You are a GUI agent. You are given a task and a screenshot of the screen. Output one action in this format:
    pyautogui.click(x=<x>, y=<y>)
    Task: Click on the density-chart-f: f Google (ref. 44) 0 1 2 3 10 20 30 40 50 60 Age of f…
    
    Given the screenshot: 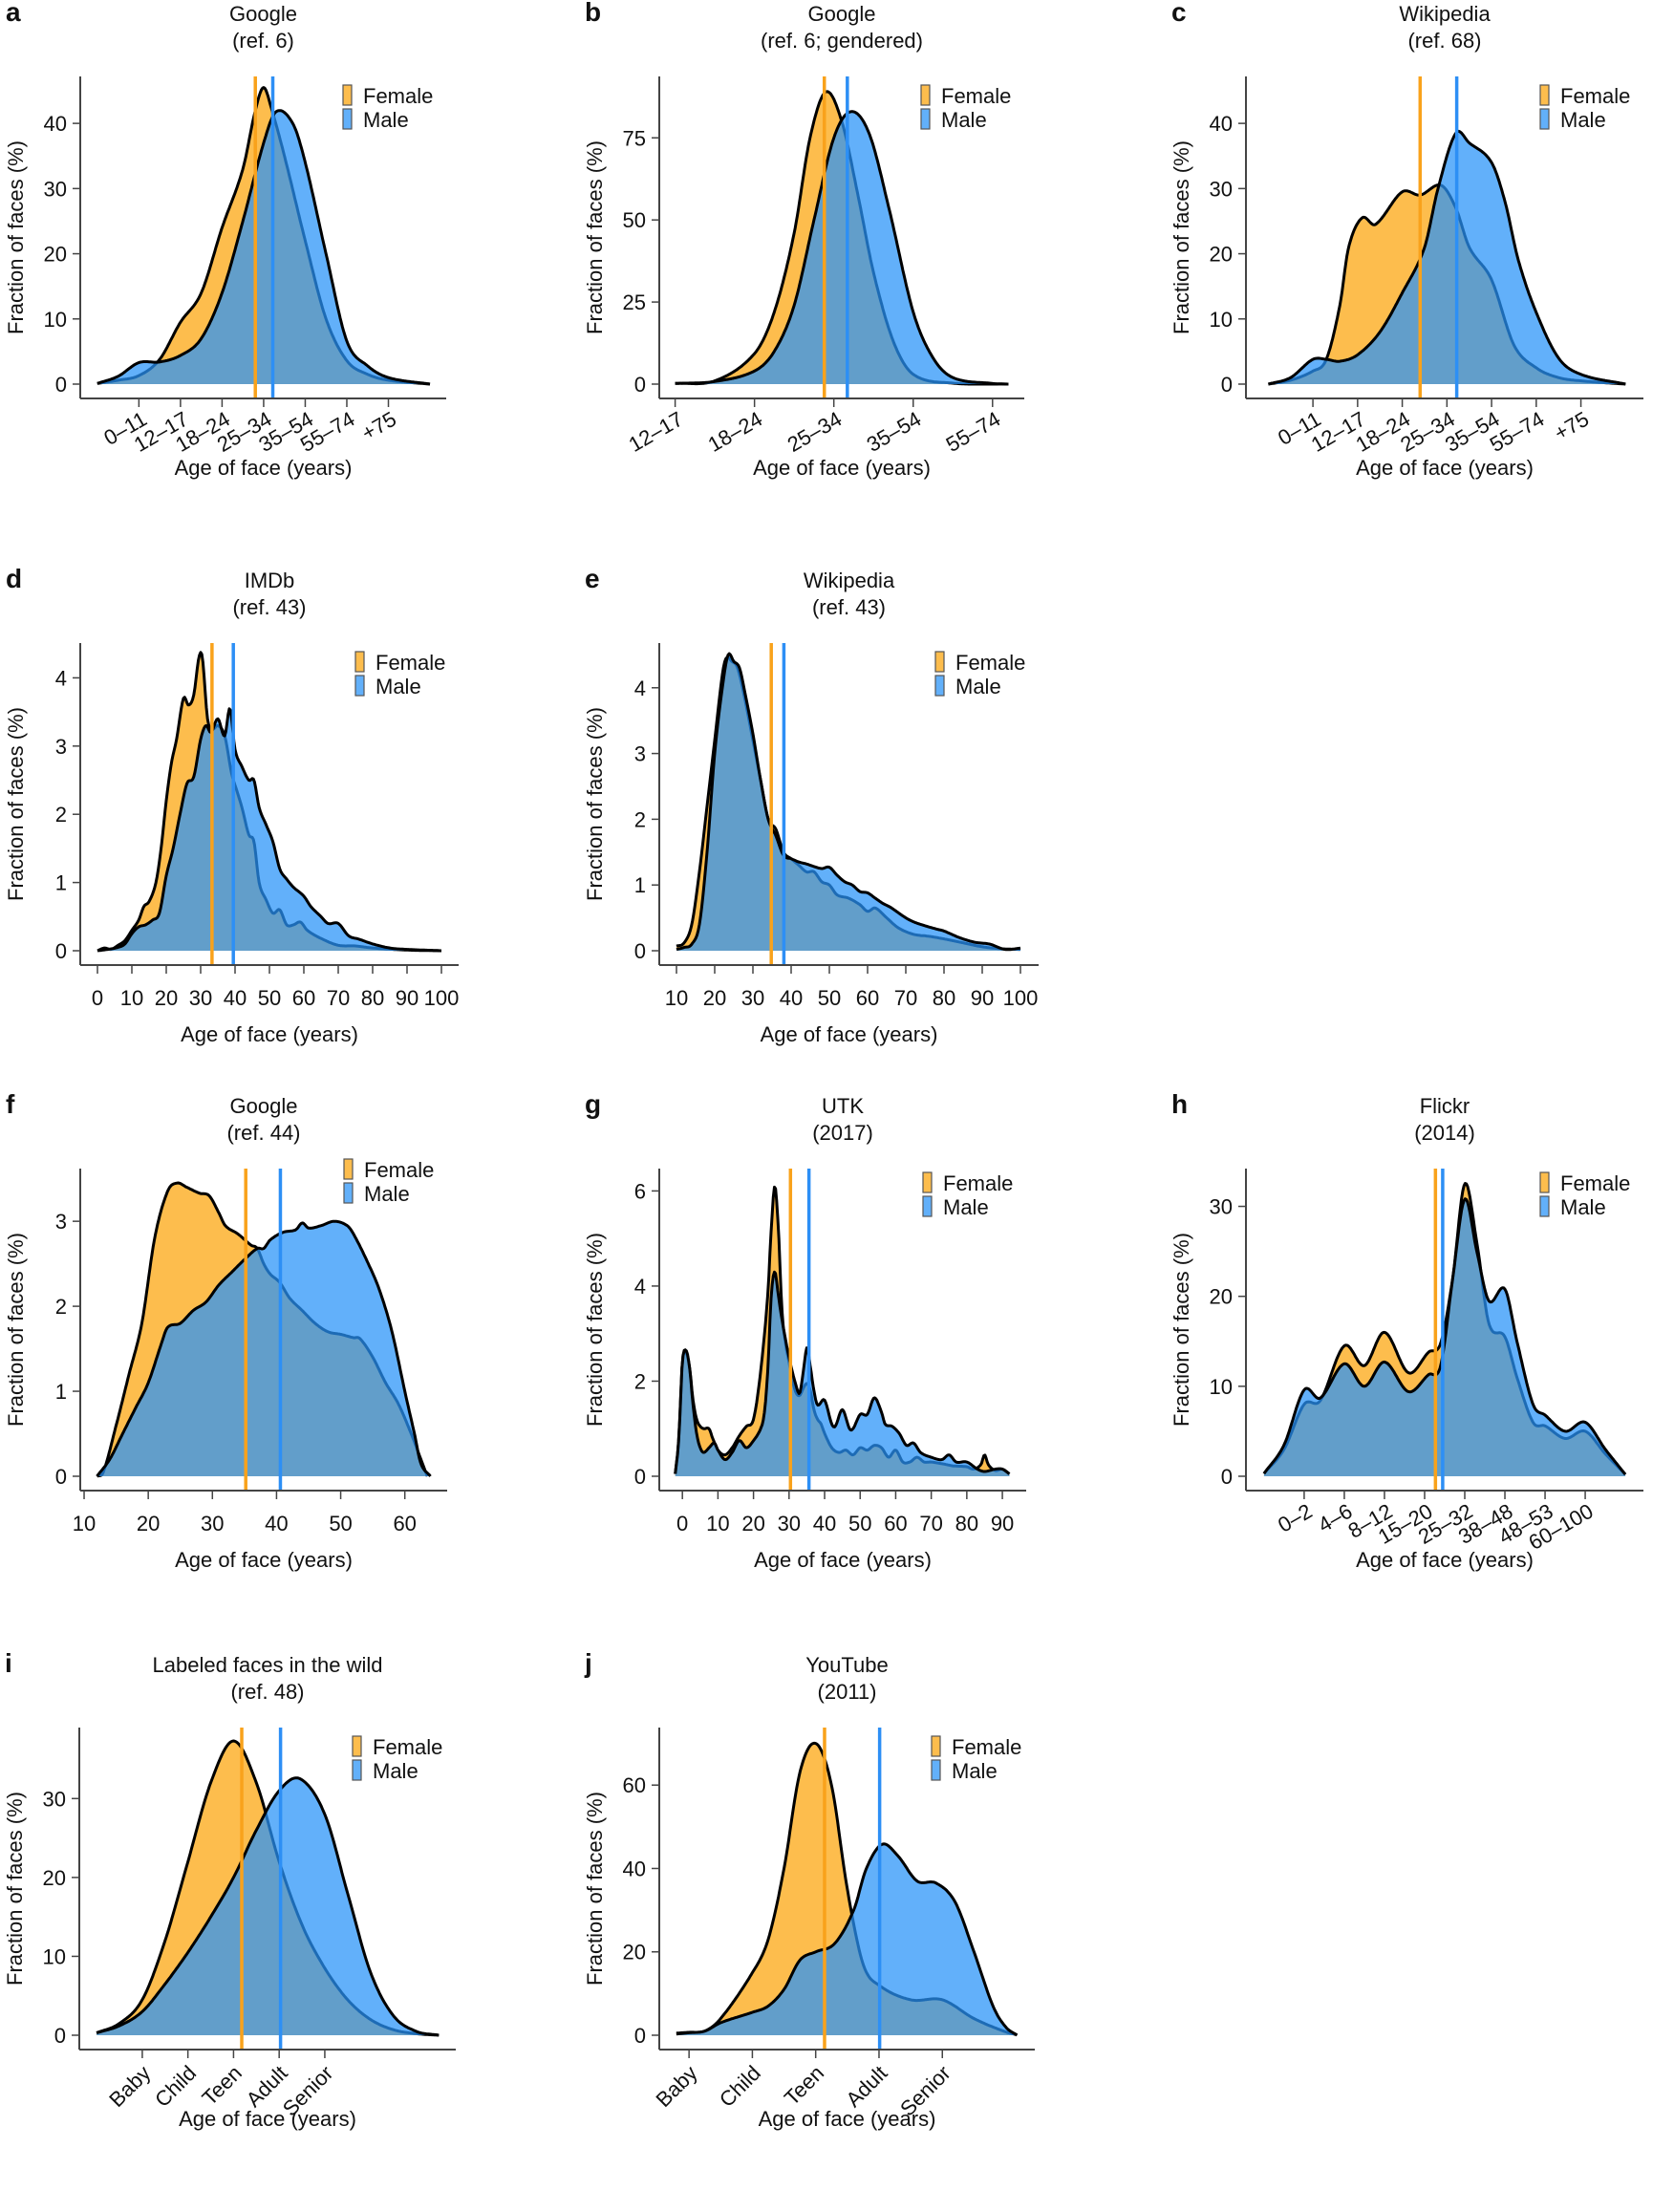 What is the action you would take?
    pyautogui.click(x=226, y=1330)
    